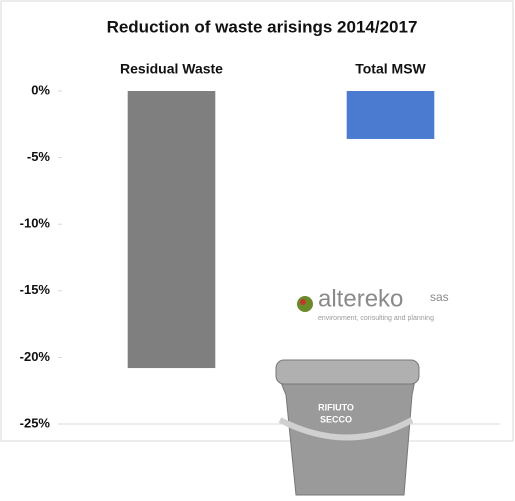 The image size is (515, 501). Describe the element at coordinates (35, 289) in the screenshot. I see `y-tick-label: -15%` at that location.